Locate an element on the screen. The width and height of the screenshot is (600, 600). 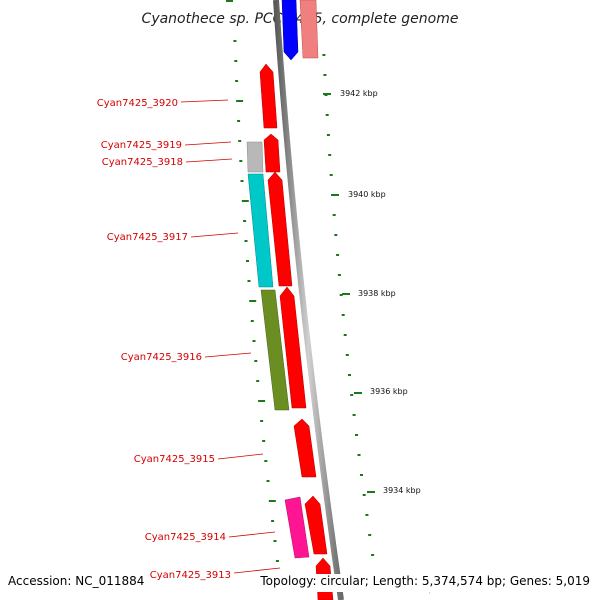
top-feature-track is located at coordinates (300, 30).